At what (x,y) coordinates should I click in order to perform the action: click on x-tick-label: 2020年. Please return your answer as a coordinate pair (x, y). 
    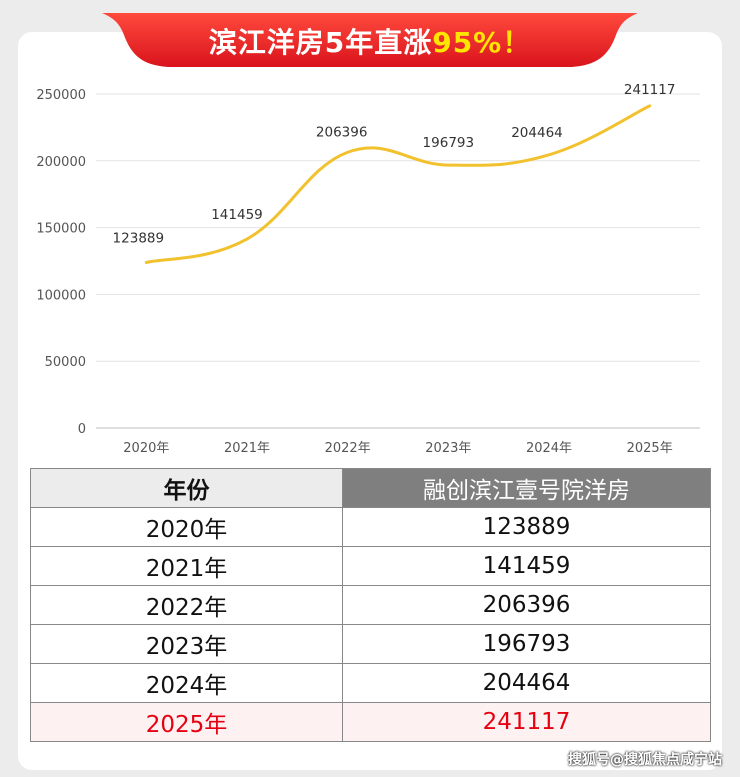
    Looking at the image, I should click on (146, 448).